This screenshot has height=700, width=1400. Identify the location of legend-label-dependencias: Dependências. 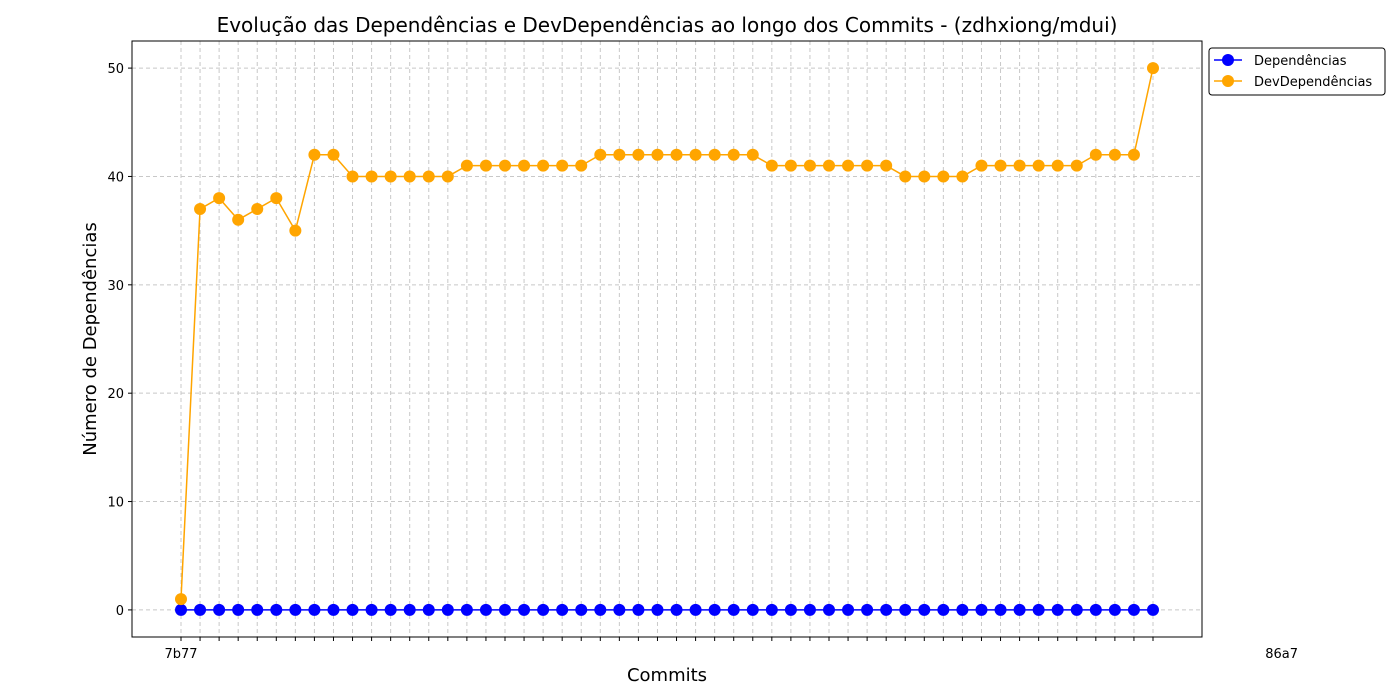
(1300, 61).